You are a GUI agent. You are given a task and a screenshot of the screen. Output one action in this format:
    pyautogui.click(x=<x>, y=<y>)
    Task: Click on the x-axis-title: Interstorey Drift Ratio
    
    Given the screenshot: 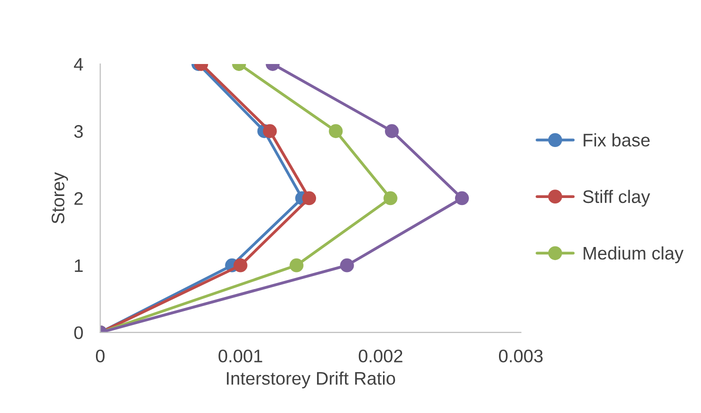 What is the action you would take?
    pyautogui.click(x=311, y=380)
    